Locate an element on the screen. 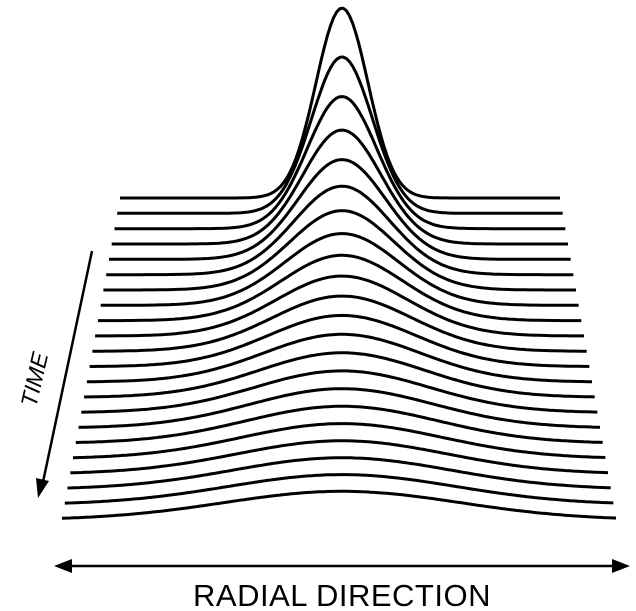 The width and height of the screenshot is (636, 611). radial-direction-label: RADIAL DIRECTION is located at coordinates (342, 594).